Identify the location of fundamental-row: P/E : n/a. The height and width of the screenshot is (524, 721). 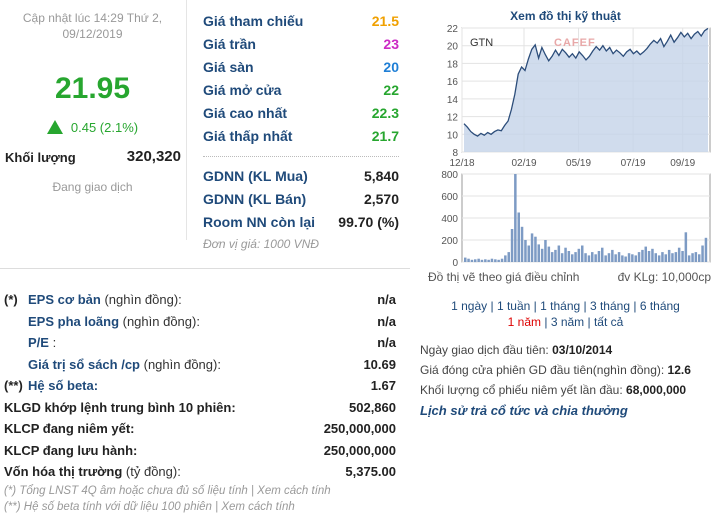
(200, 343).